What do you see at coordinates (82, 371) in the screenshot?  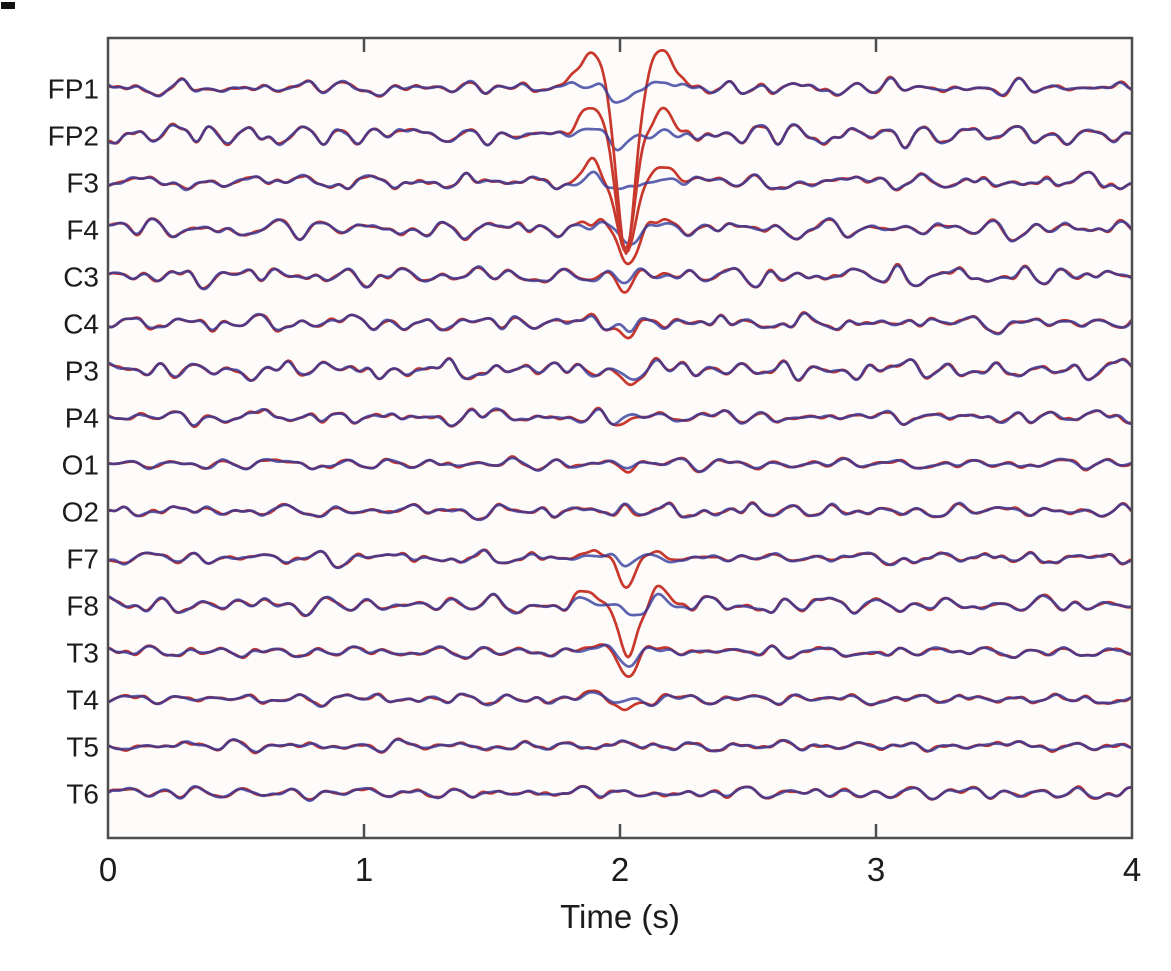 I see `channel-label-p3: P3` at bounding box center [82, 371].